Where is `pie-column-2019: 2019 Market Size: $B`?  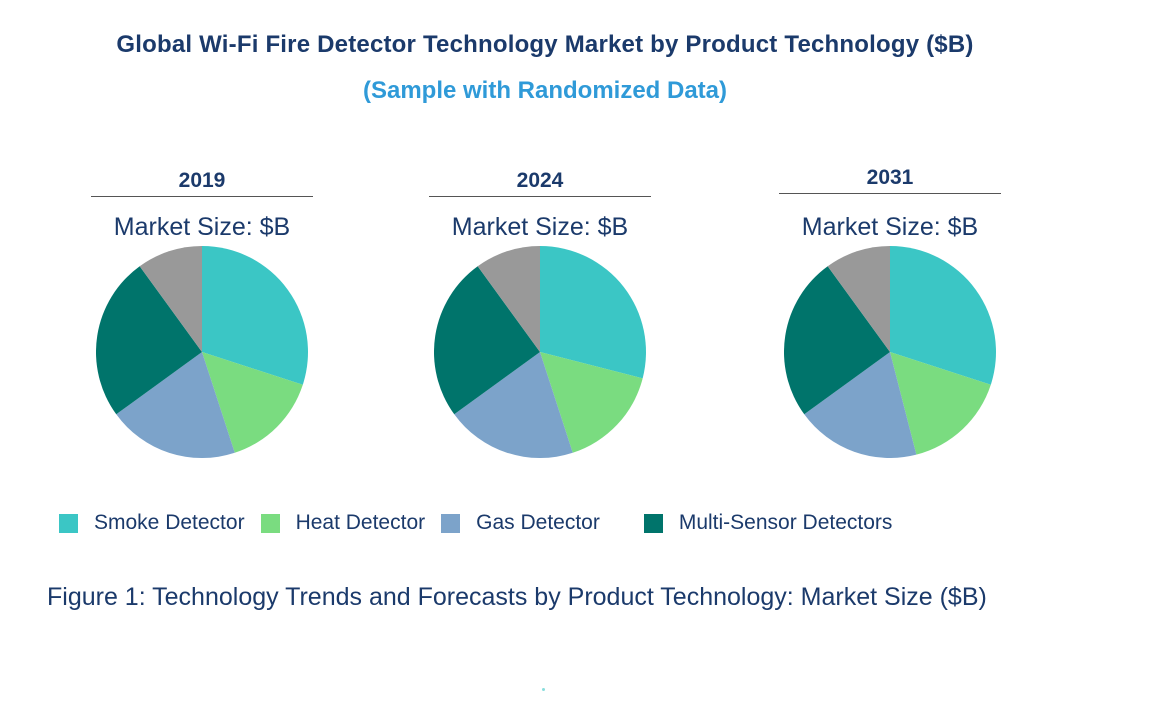 pie-column-2019: 2019 Market Size: $B is located at coordinates (202, 313).